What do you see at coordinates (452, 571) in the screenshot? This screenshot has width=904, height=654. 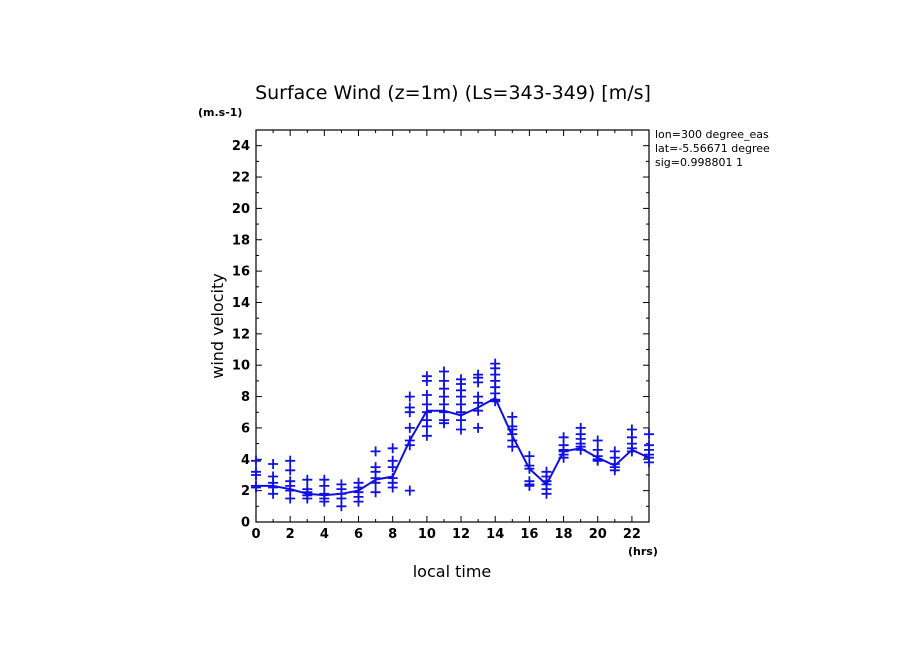 I see `x-axis-label: local time` at bounding box center [452, 571].